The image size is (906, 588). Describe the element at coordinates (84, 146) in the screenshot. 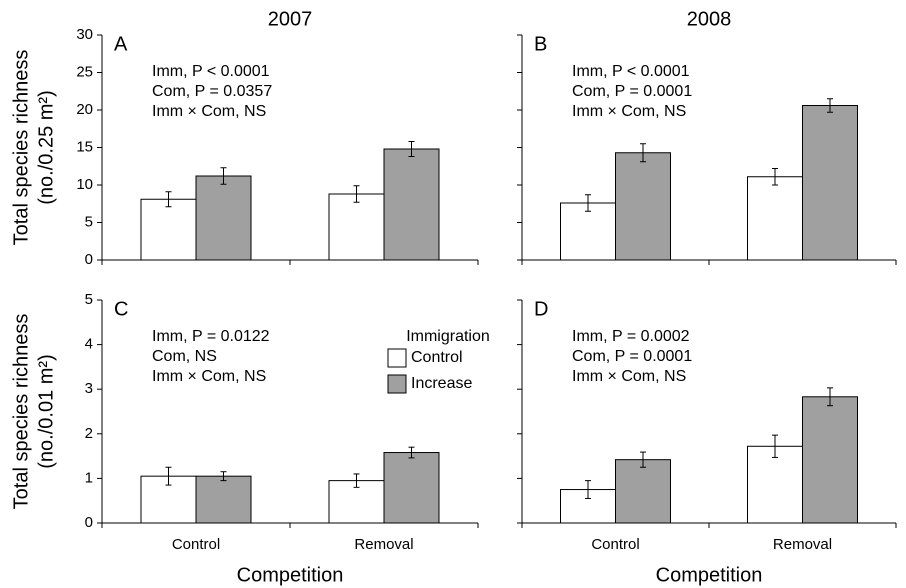

I see `y-tick-label: 15` at that location.